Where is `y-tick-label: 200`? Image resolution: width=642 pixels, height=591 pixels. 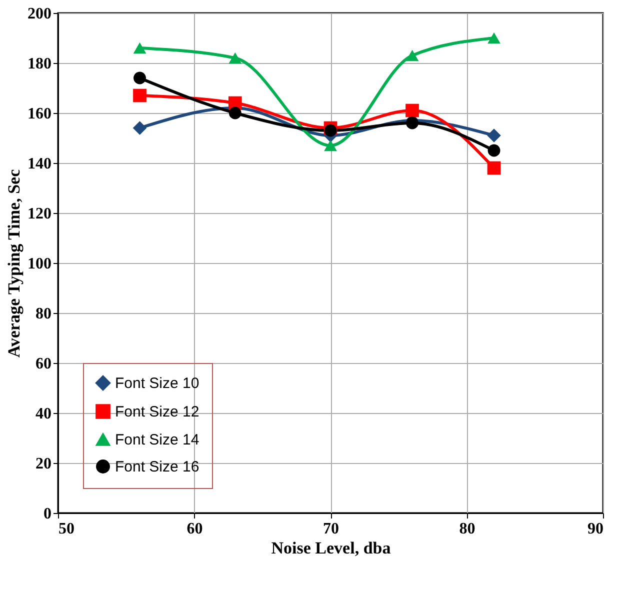
y-tick-label: 200 is located at coordinates (40, 14).